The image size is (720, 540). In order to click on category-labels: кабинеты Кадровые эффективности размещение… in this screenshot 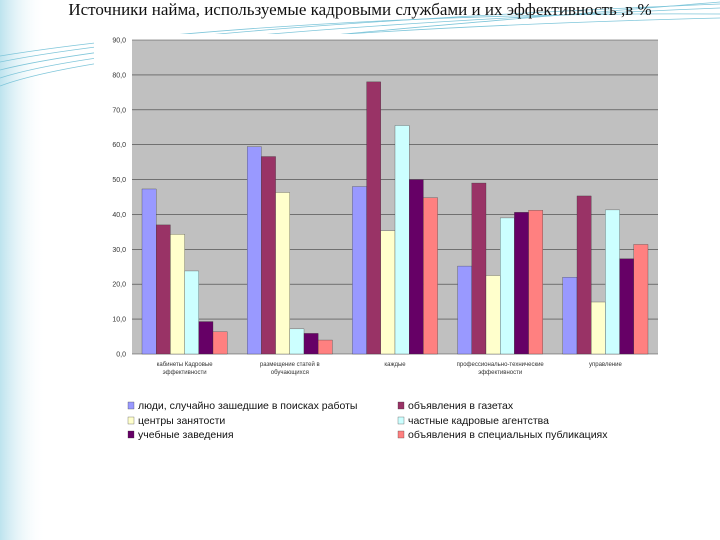, I will do `click(390, 368)`.